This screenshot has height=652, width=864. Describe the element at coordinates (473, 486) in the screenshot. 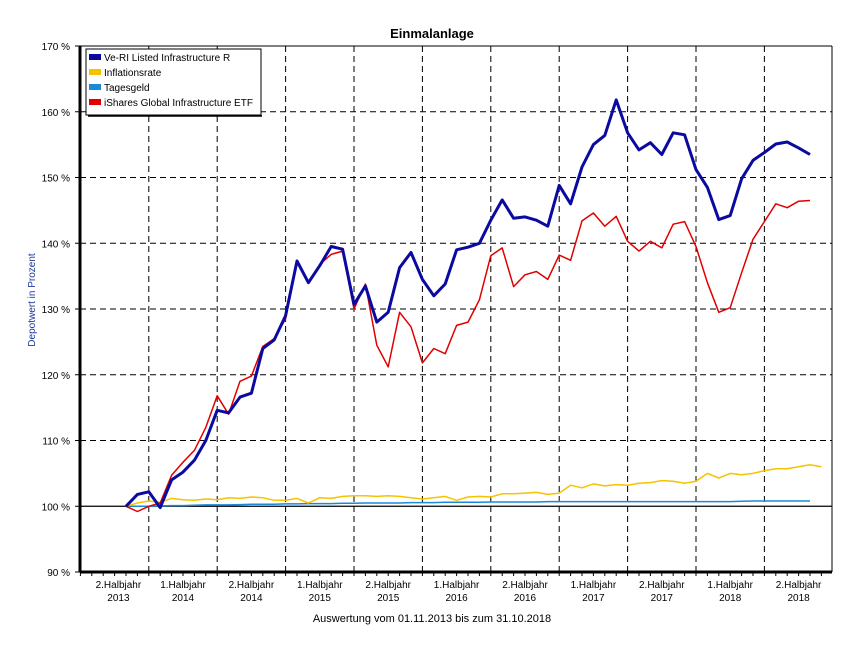

I see `series-line-inflationsrate` at that location.